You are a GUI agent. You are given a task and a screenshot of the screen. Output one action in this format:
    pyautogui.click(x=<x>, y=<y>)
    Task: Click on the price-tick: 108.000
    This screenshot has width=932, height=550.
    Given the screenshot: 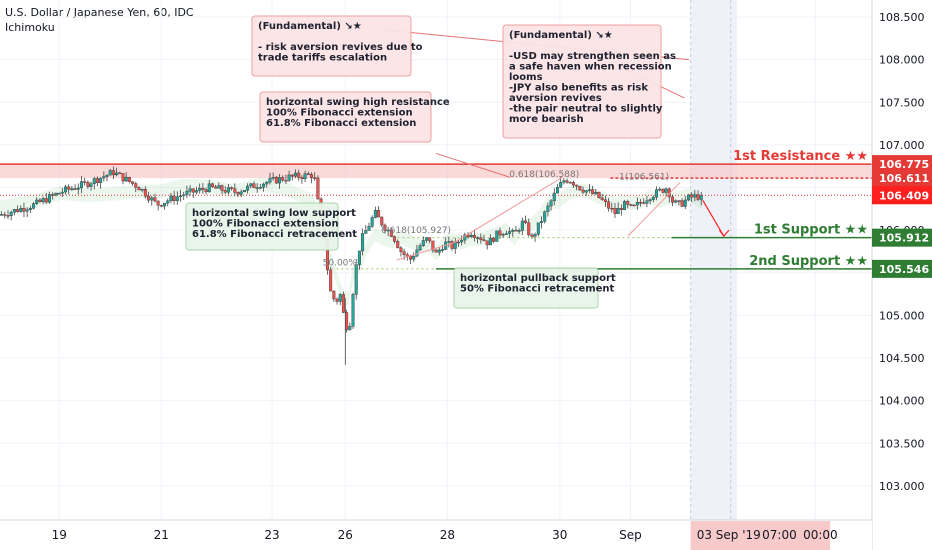 What is the action you would take?
    pyautogui.click(x=902, y=60)
    